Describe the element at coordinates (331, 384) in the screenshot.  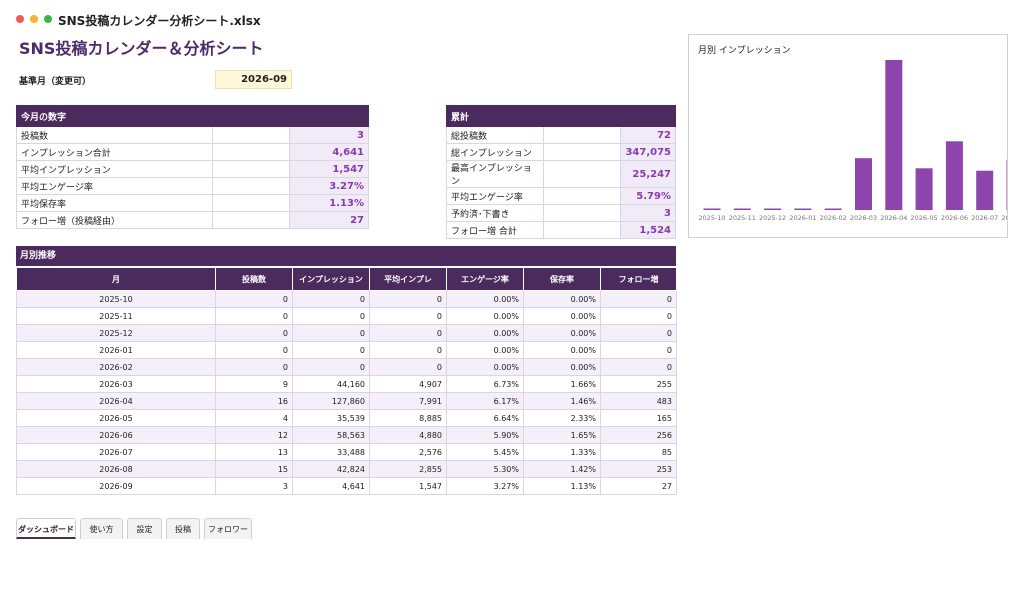
I see `monthly-cell: 44,160` at that location.